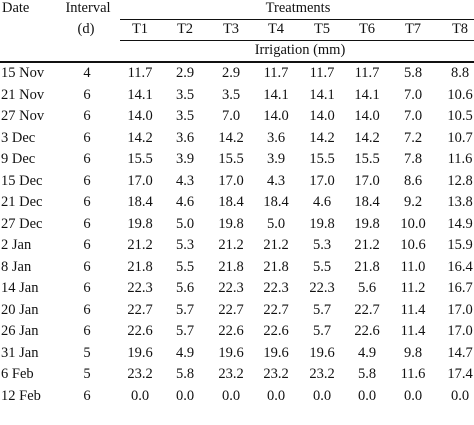 The image size is (474, 425). I want to click on row-date: 21 Nov, so click(23, 95).